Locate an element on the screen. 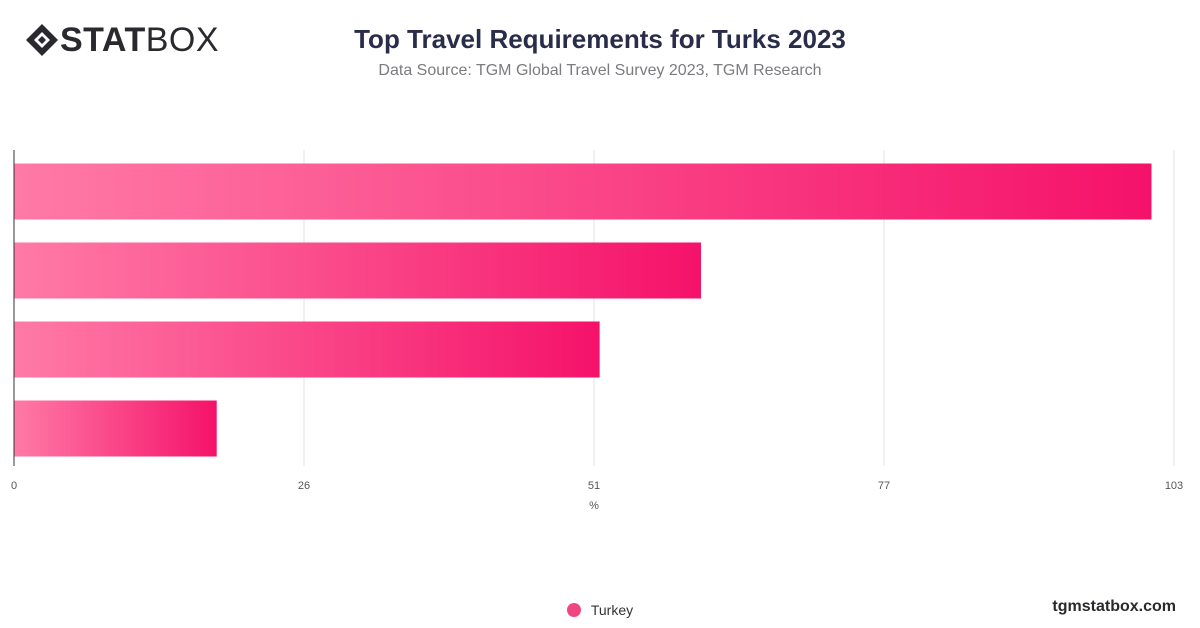 The height and width of the screenshot is (628, 1200). diamond-logo-icon is located at coordinates (42, 40).